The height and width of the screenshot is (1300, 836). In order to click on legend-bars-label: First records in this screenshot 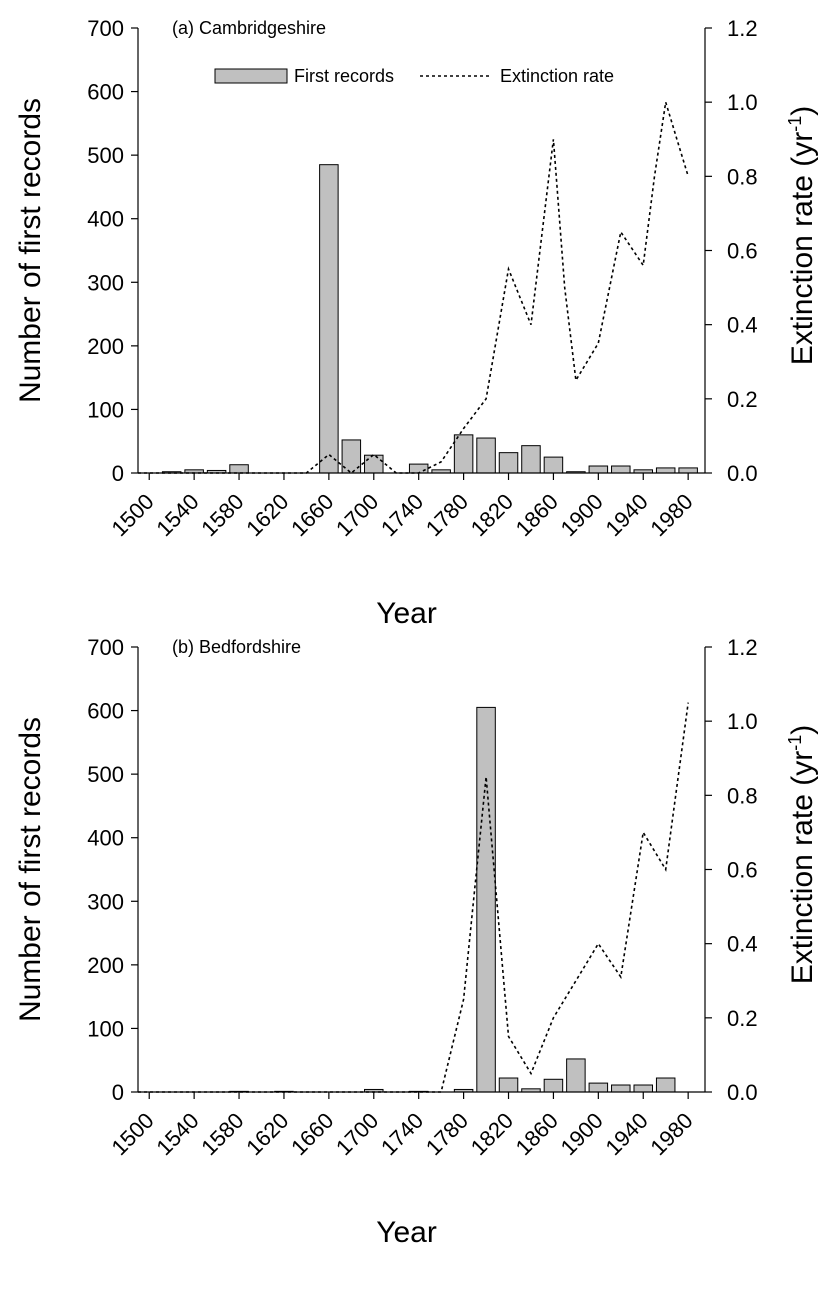, I will do `click(344, 76)`.